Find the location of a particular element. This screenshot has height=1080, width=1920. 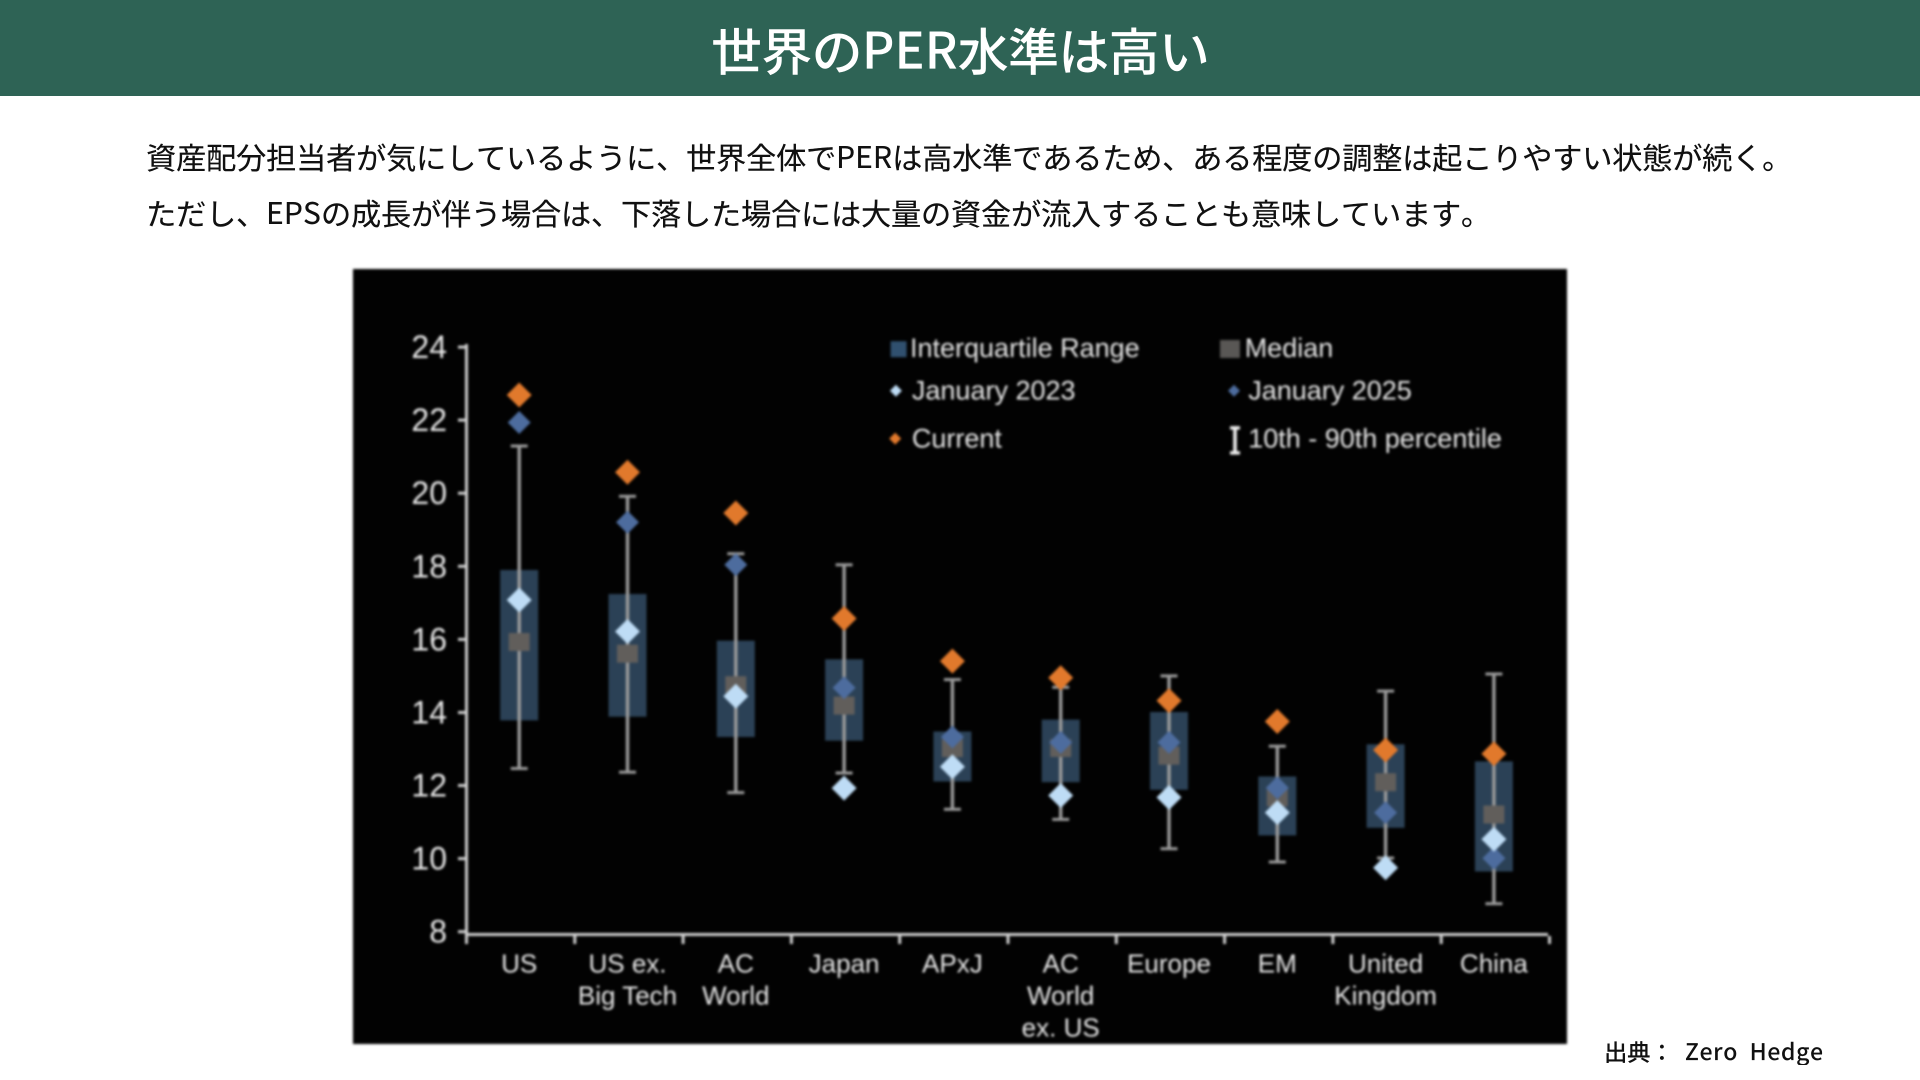

svg-text: 18 is located at coordinates (429, 566).